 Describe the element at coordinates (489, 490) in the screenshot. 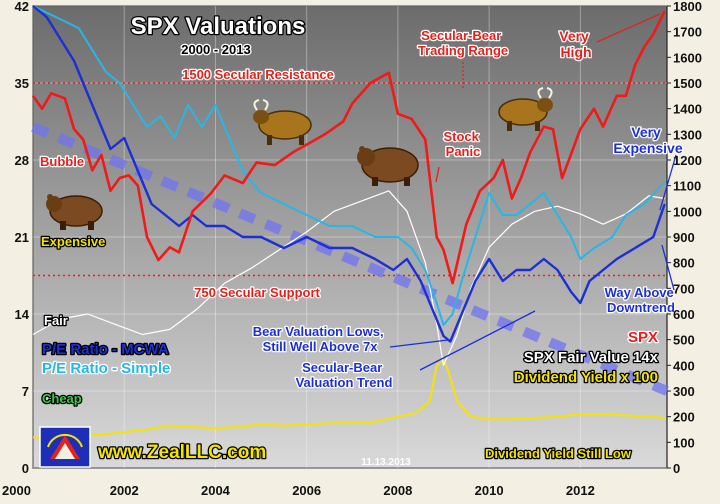

I see `x-tick-label: 2010` at that location.